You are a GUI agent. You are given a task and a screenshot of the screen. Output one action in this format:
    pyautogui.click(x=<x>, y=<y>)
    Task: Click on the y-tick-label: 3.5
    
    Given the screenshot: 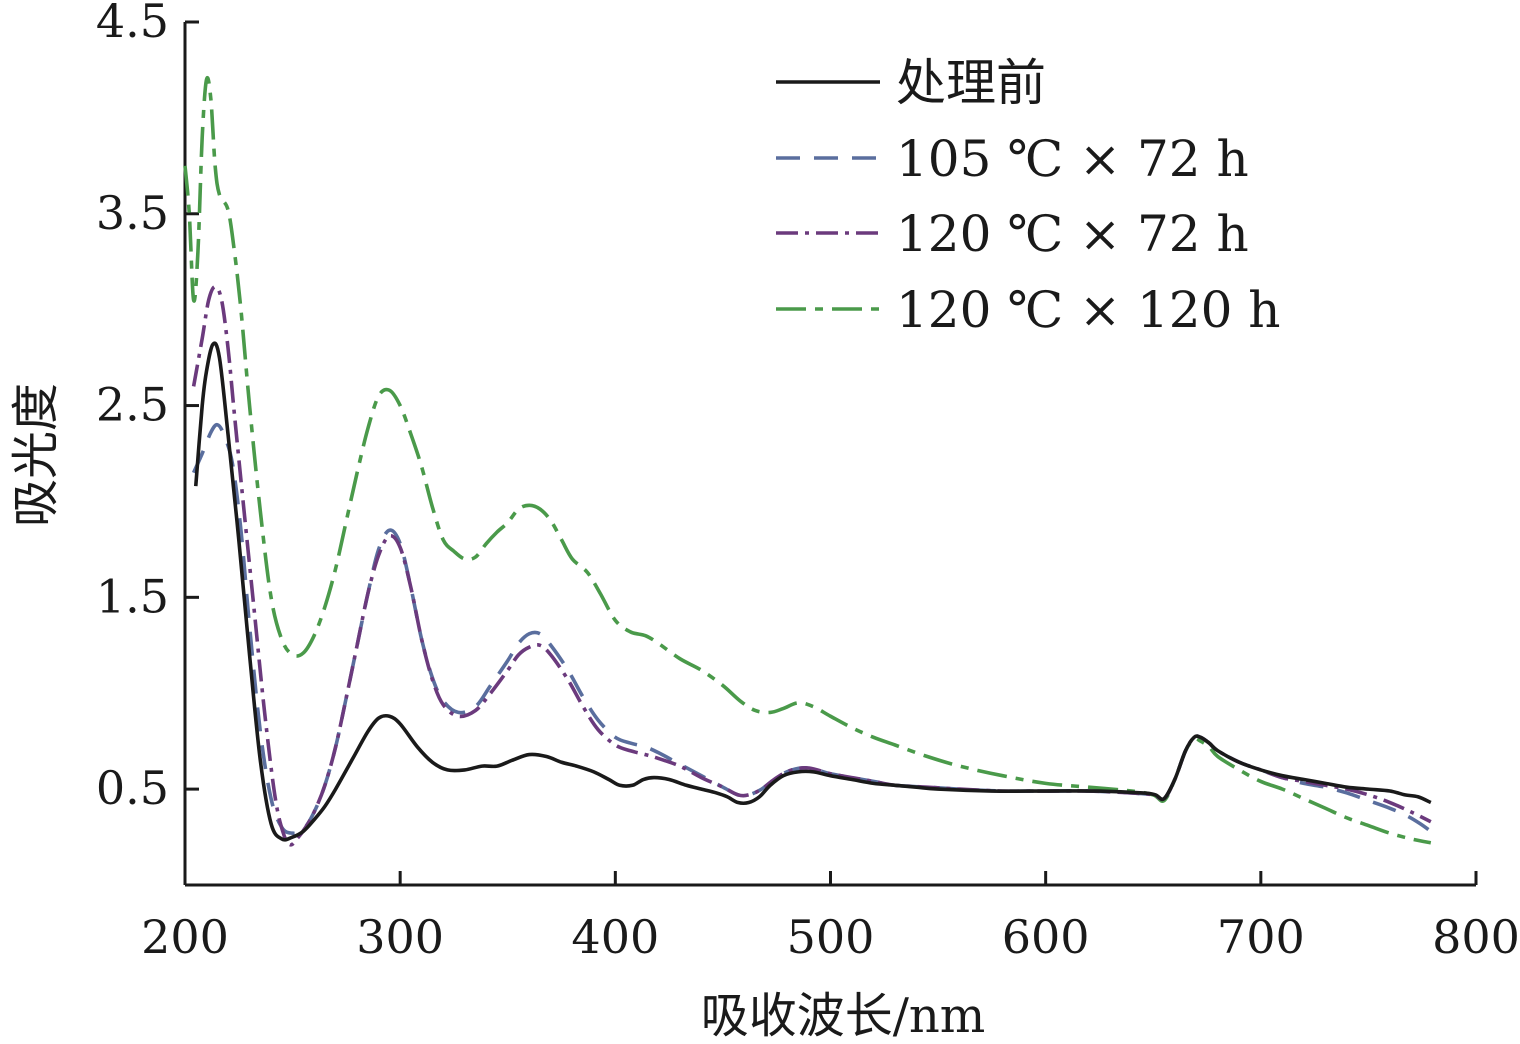 What is the action you would take?
    pyautogui.click(x=132, y=213)
    